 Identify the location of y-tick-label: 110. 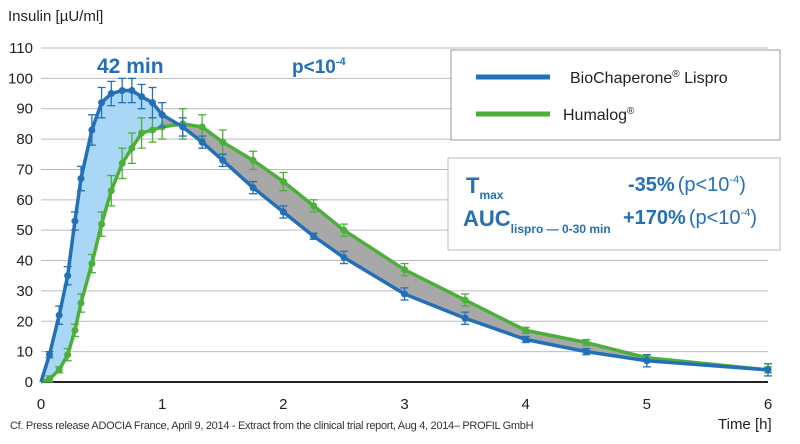
(21, 48).